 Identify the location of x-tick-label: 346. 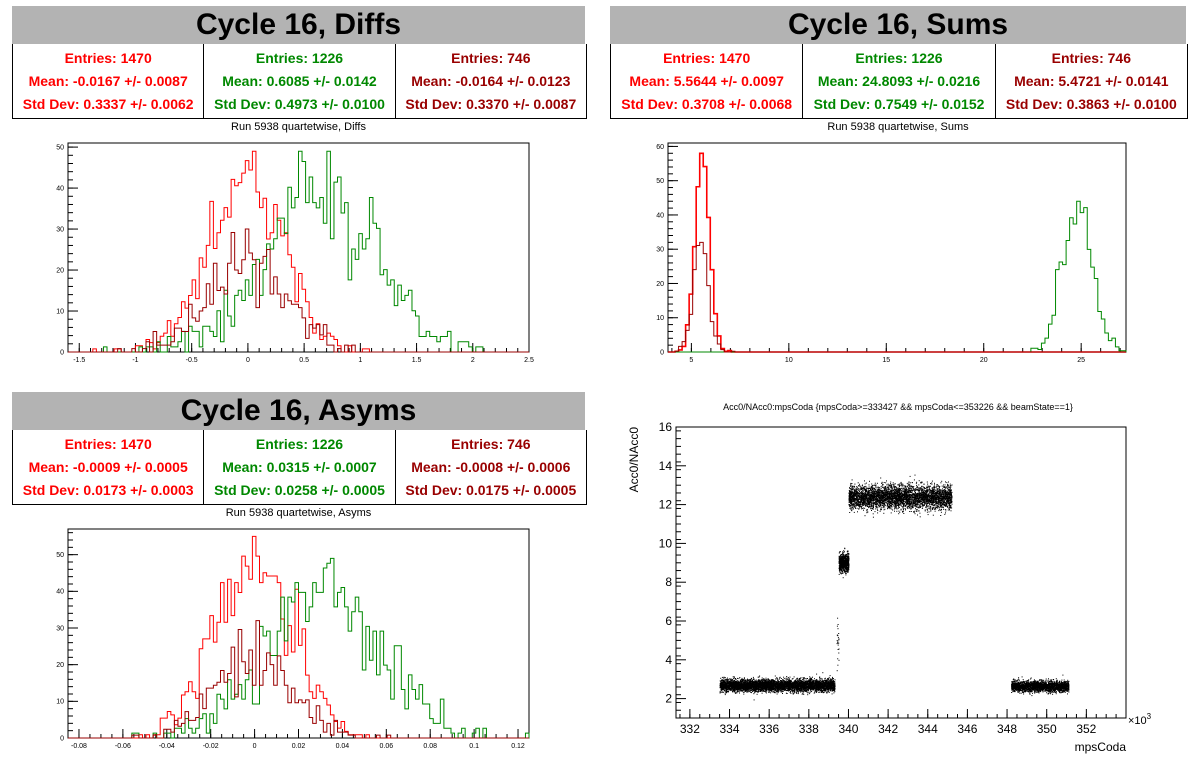
(967, 729).